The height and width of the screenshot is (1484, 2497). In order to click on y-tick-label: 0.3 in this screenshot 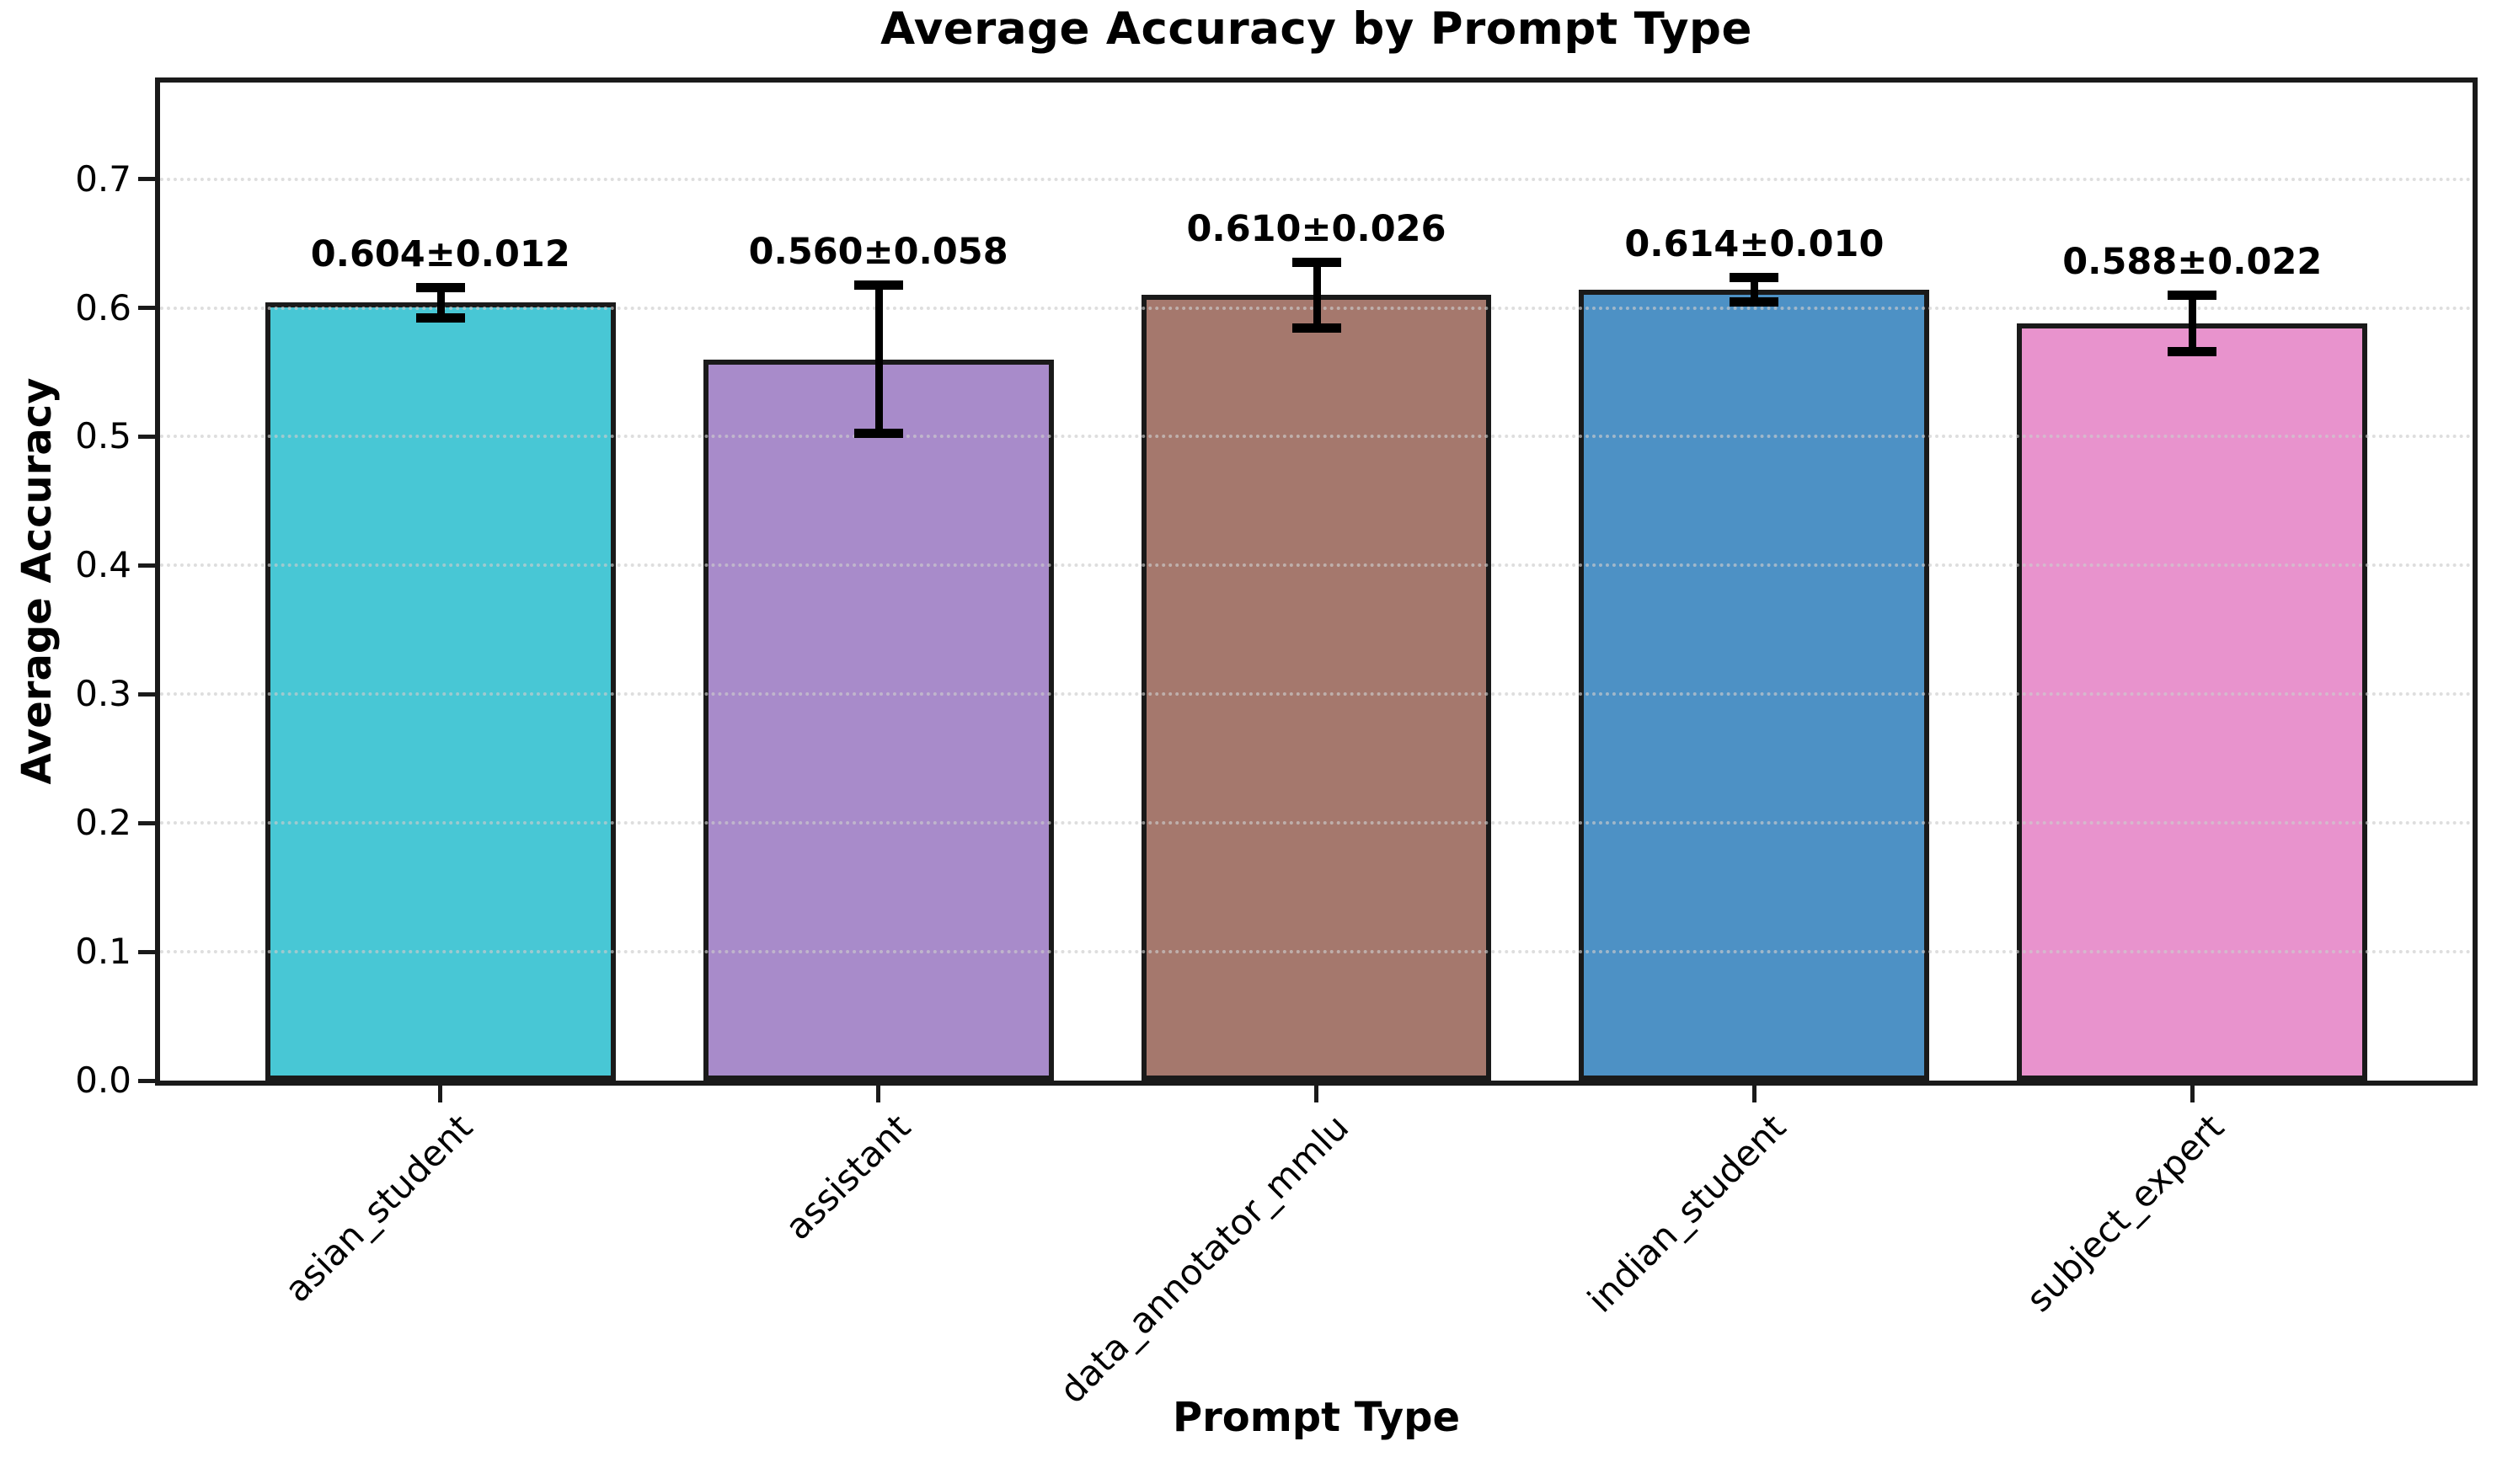, I will do `click(103, 694)`.